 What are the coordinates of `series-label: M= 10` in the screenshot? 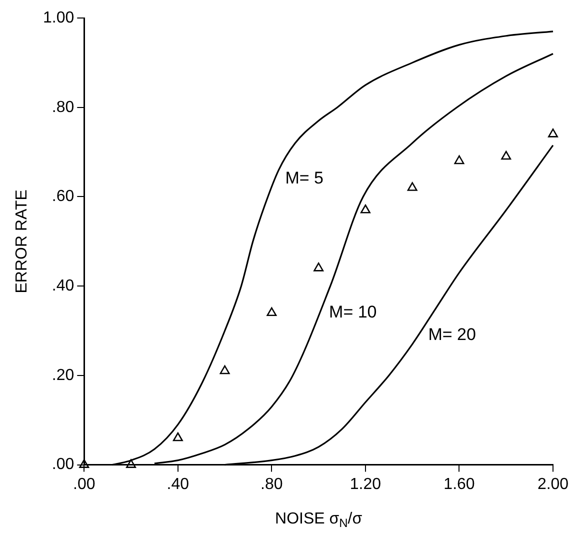 It's located at (353, 312).